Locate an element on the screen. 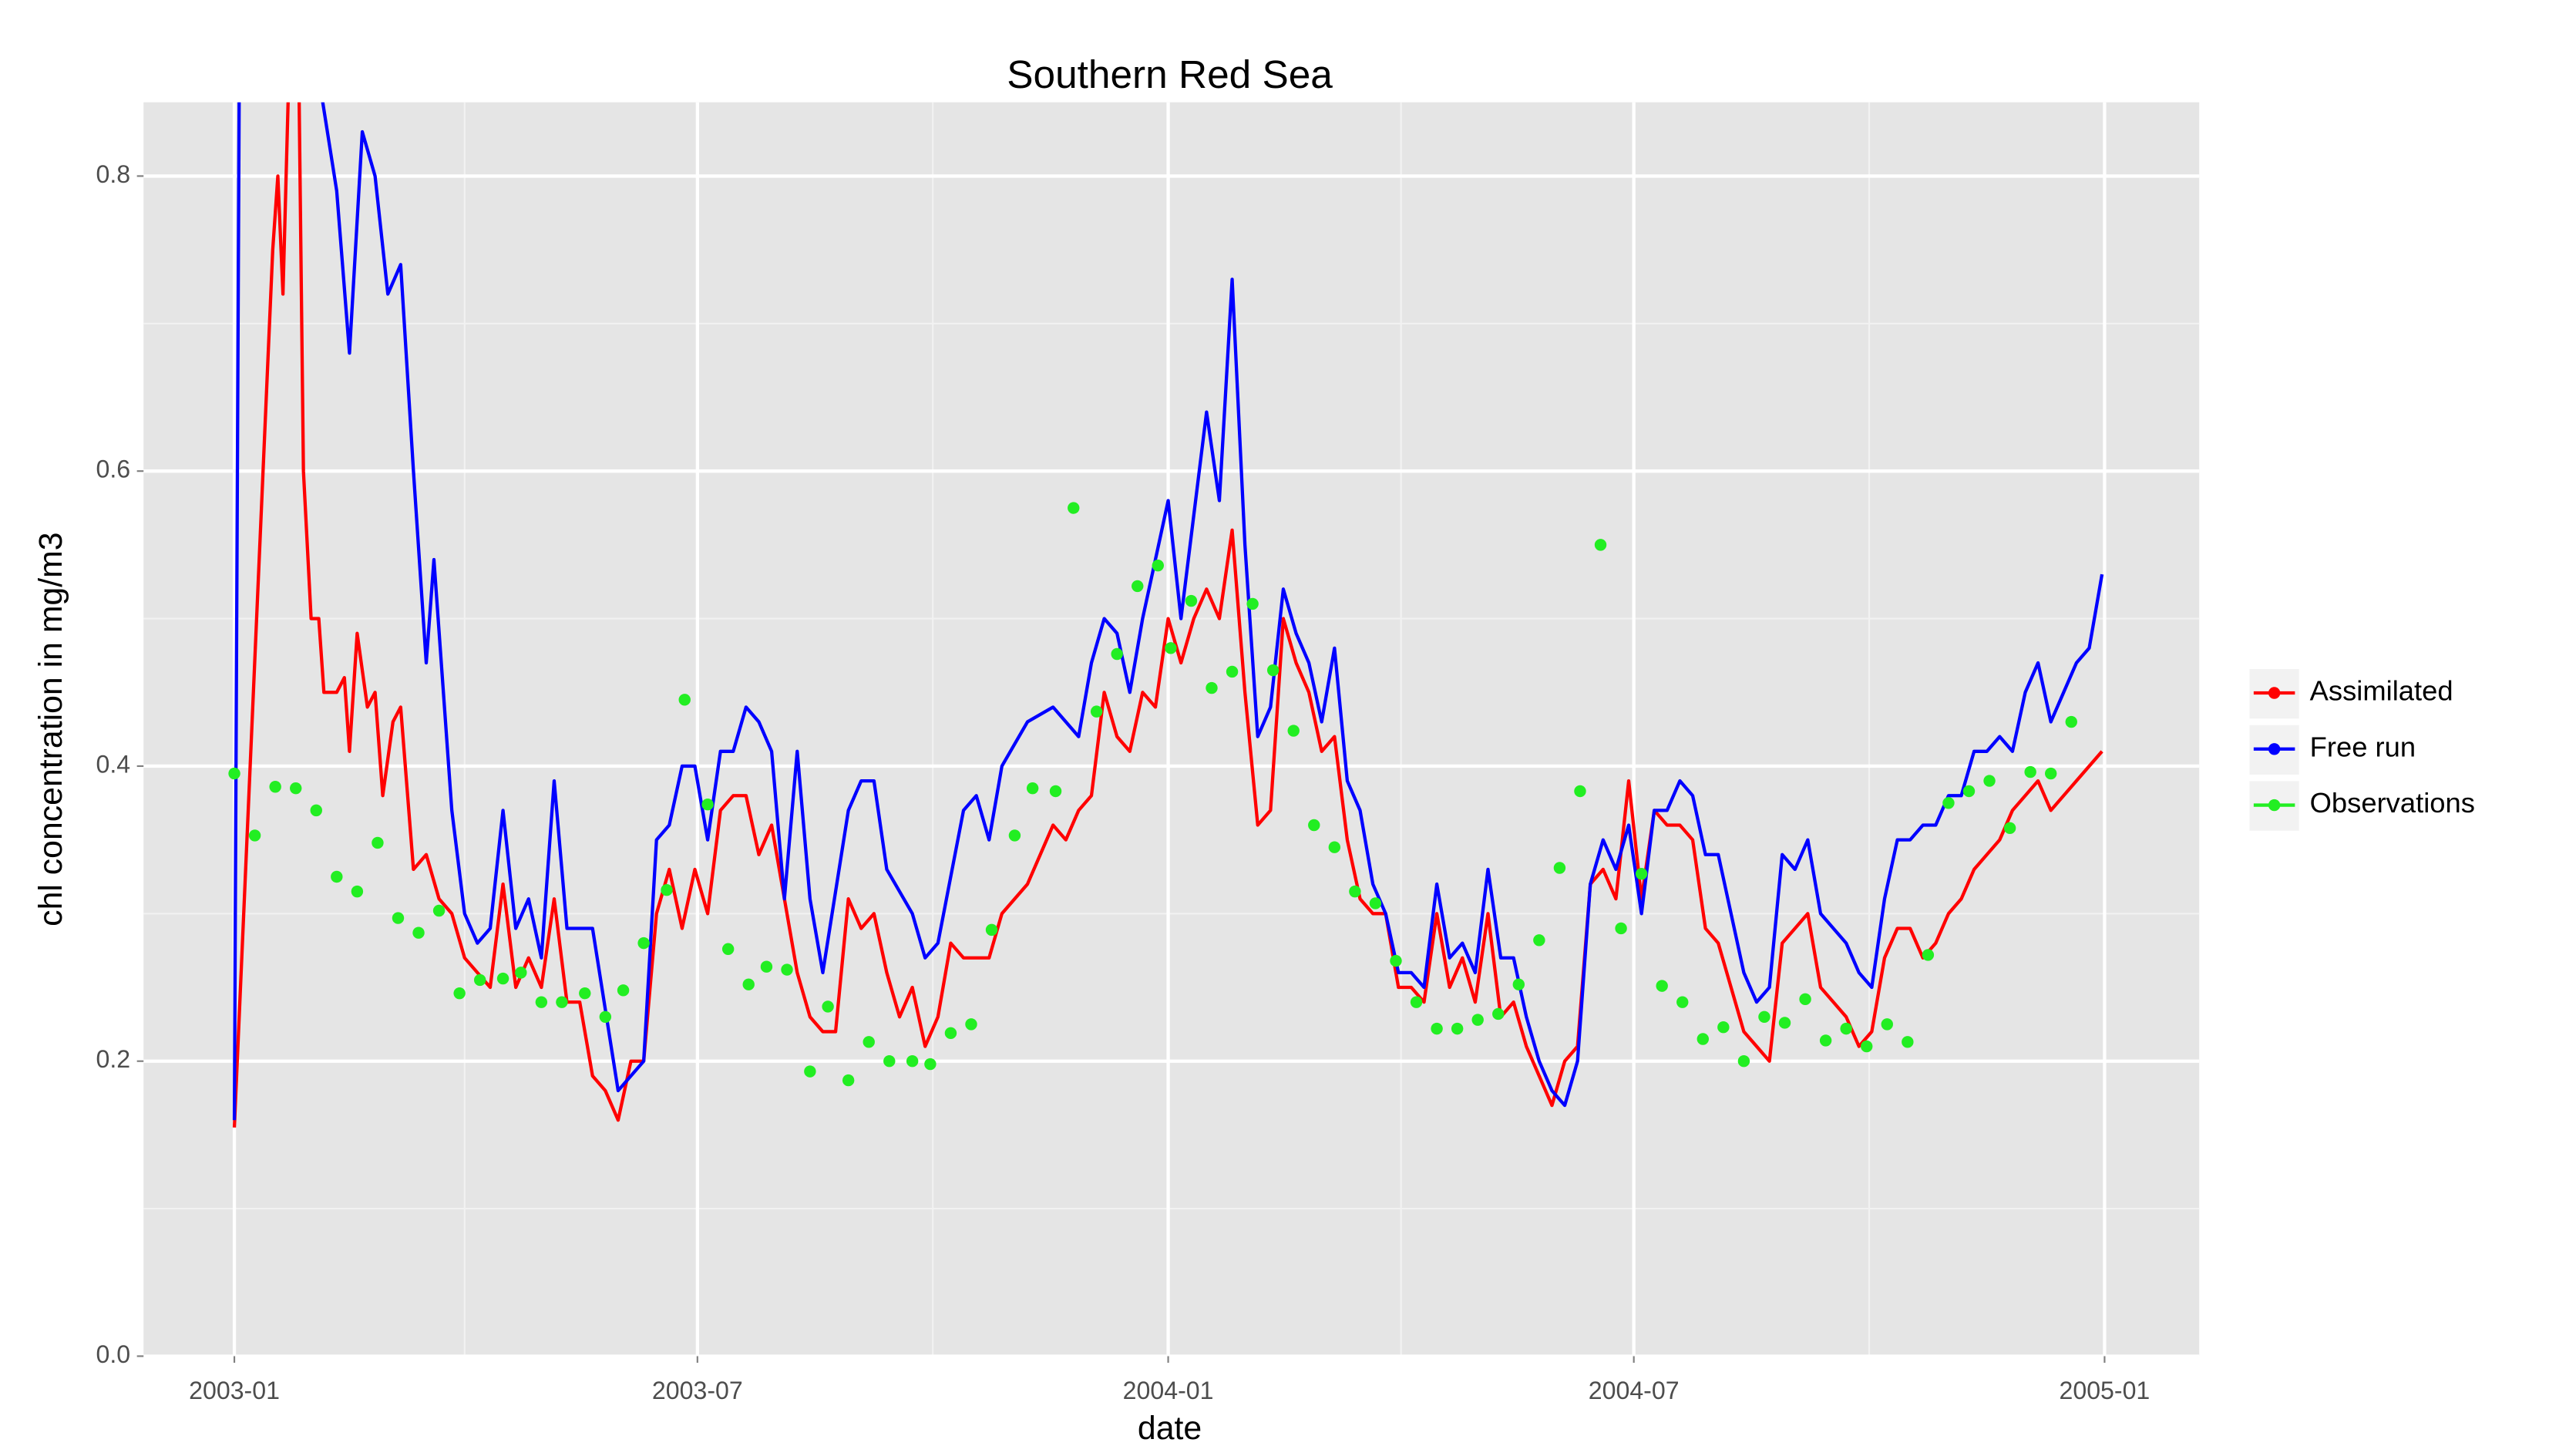 This screenshot has height=1456, width=2549. legend-label: Assimilated is located at coordinates (2381, 691).